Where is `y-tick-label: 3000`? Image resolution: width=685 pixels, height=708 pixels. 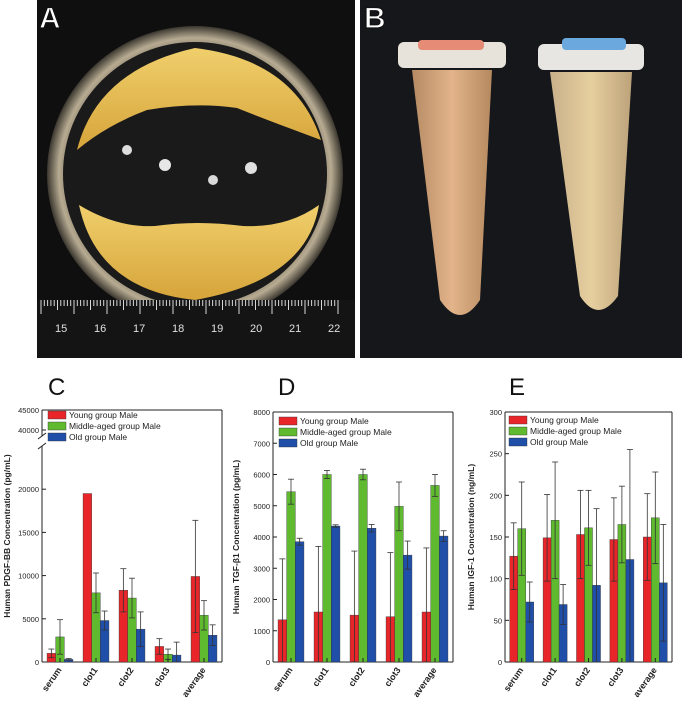
y-tick-label: 3000 is located at coordinates (261, 568).